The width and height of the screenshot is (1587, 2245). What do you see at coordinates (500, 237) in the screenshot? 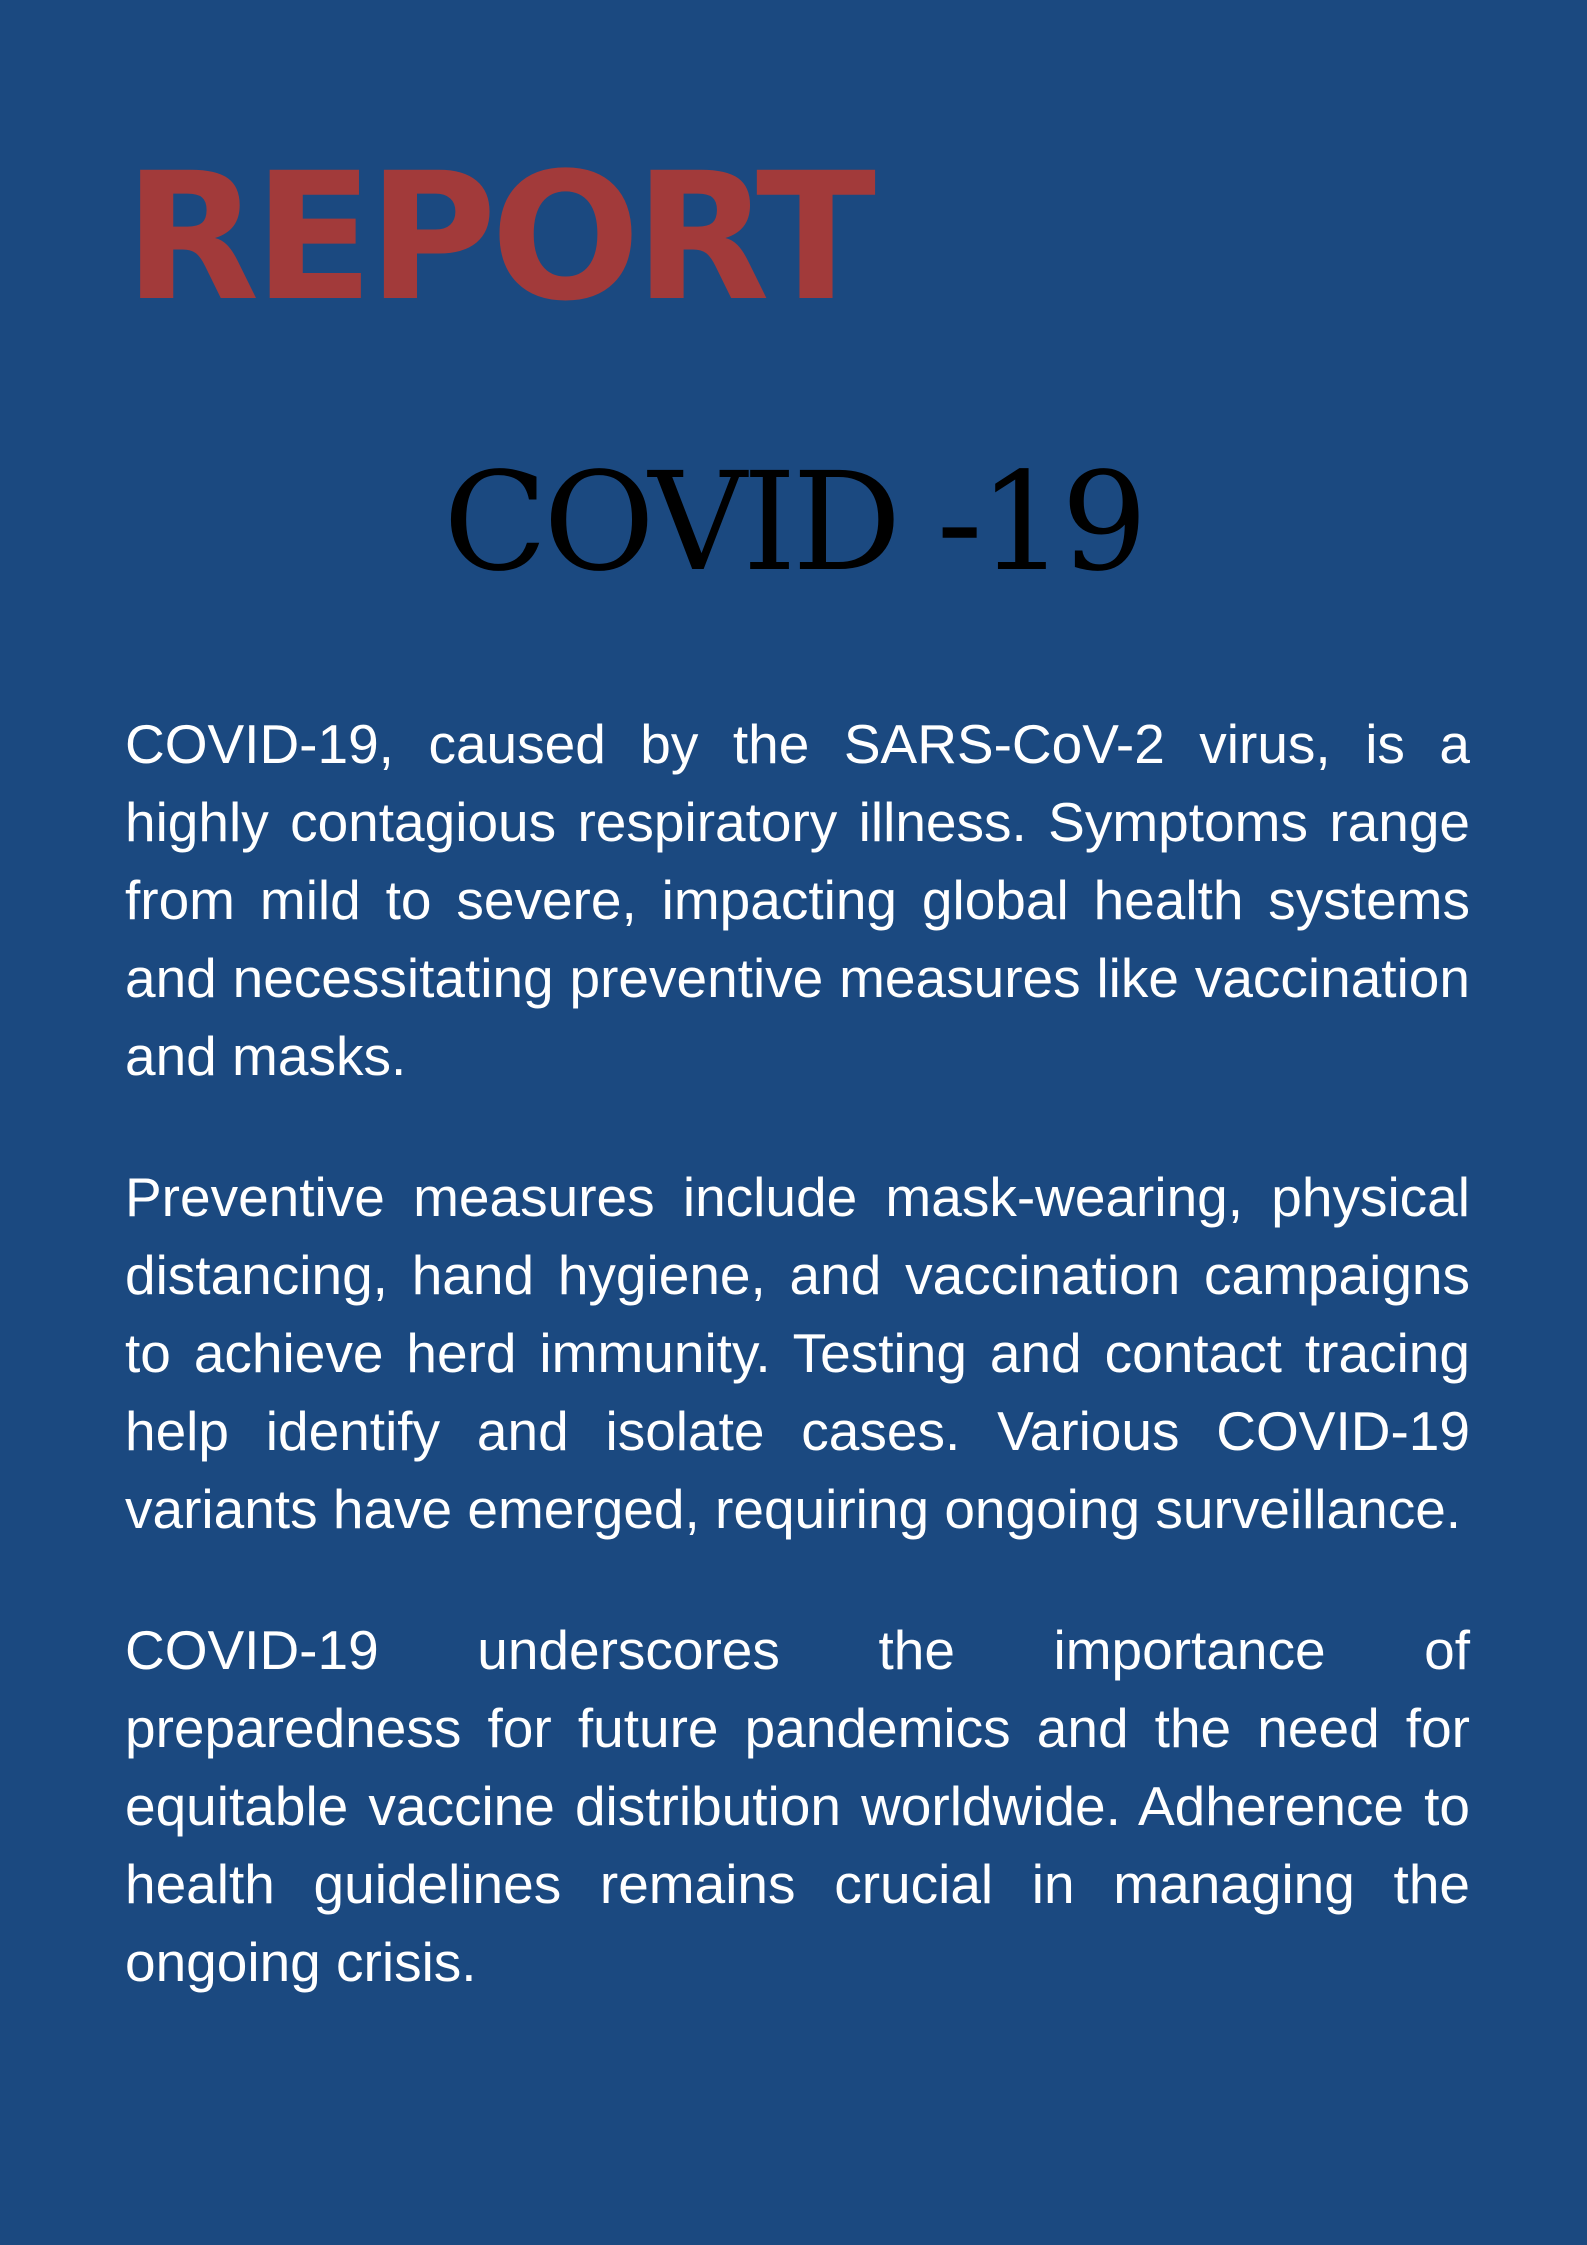
I see `report-label: REPORT` at bounding box center [500, 237].